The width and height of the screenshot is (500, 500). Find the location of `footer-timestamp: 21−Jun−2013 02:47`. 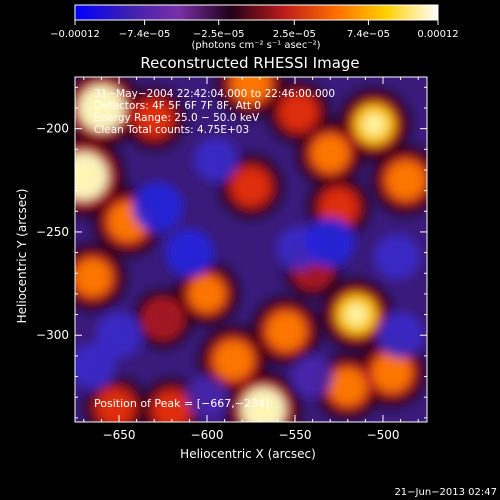

footer-timestamp: 21−Jun−2013 02:47 is located at coordinates (445, 492).